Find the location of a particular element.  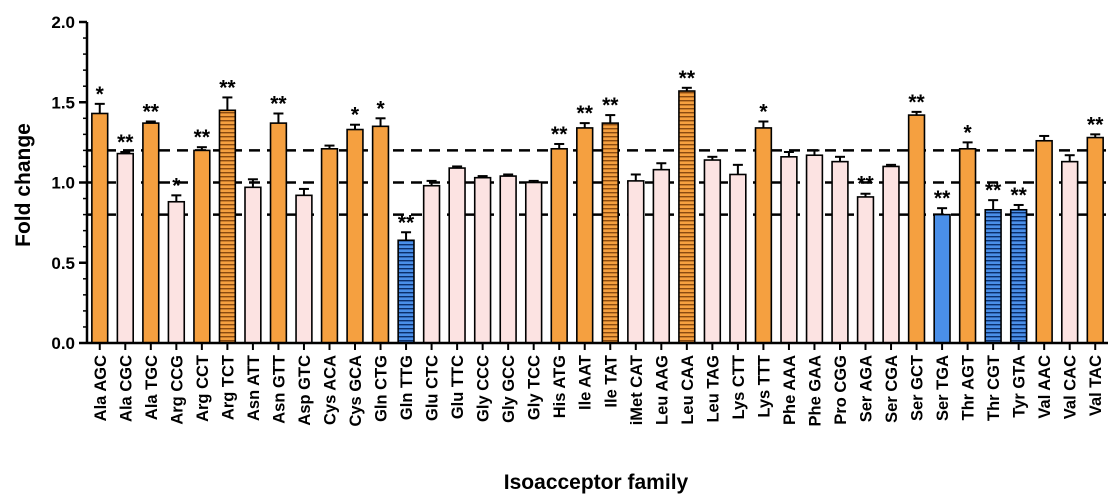

y-tick-label: 0.5 is located at coordinates (63, 263).